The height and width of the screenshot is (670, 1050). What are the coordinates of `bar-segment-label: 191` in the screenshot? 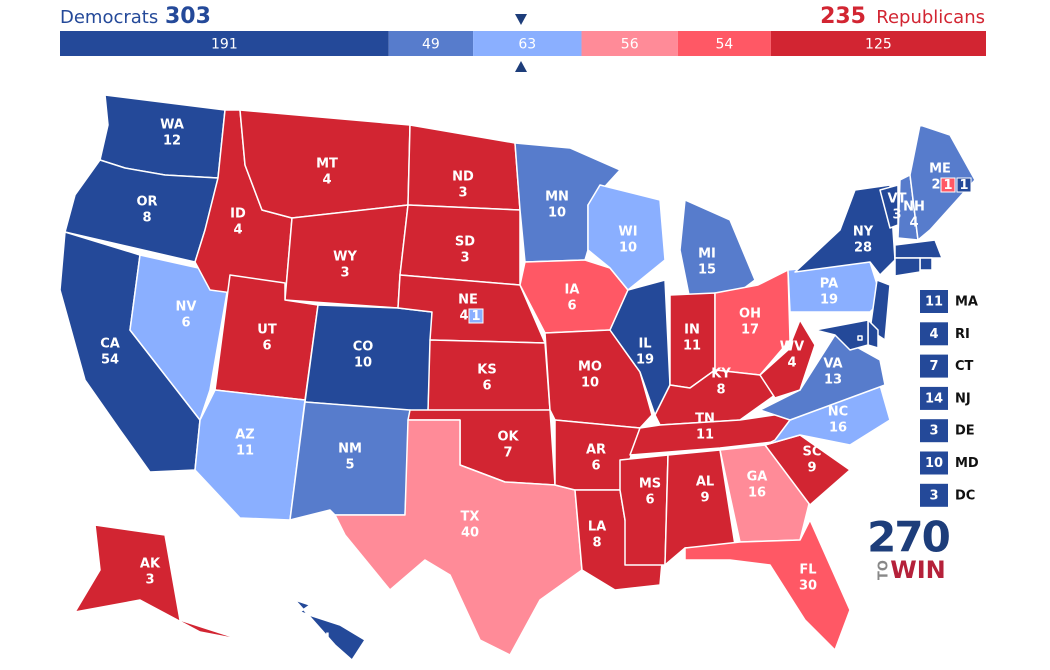 It's located at (224, 45).